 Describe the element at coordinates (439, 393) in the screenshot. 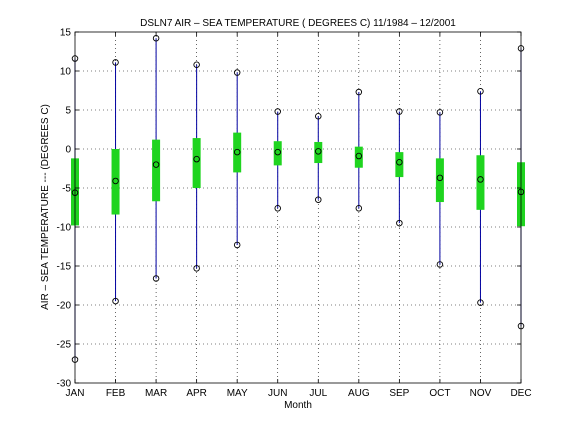

I see `x-tick-label: OCT` at that location.